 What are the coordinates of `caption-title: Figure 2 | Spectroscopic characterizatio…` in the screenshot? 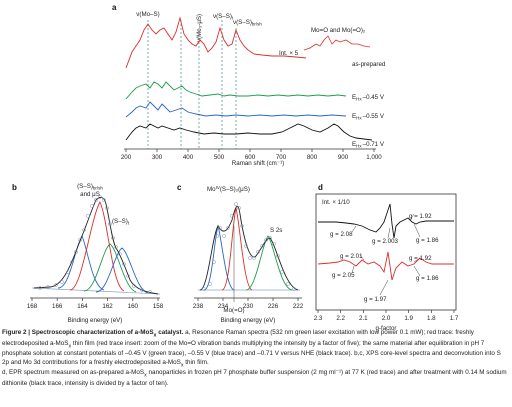 It's located at (93, 334).